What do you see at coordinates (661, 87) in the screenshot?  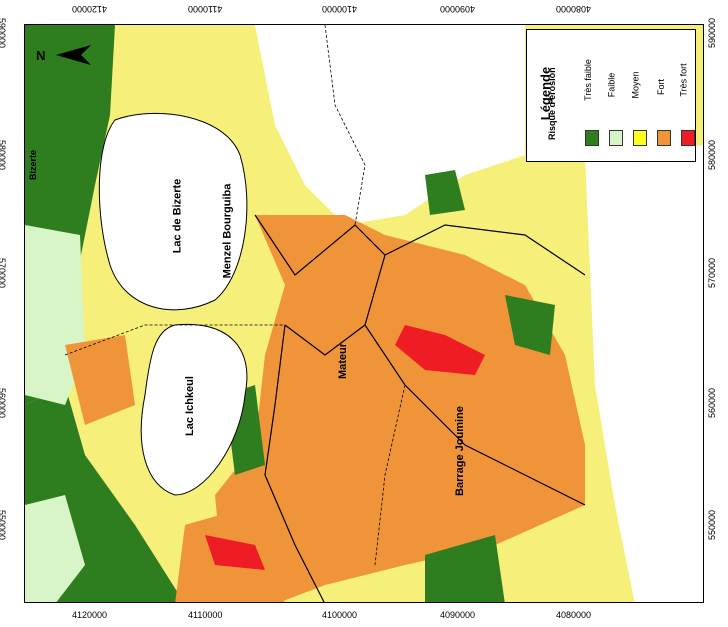 I see `legend-label-fort: Fort` at bounding box center [661, 87].